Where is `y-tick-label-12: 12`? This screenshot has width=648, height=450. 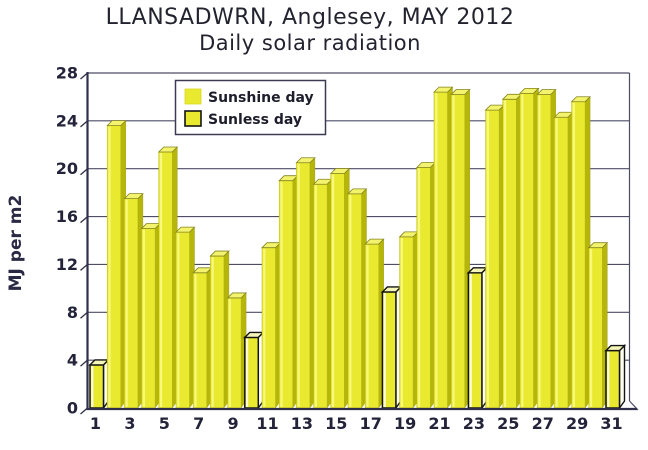 y-tick-label-12: 12 is located at coordinates (67, 264).